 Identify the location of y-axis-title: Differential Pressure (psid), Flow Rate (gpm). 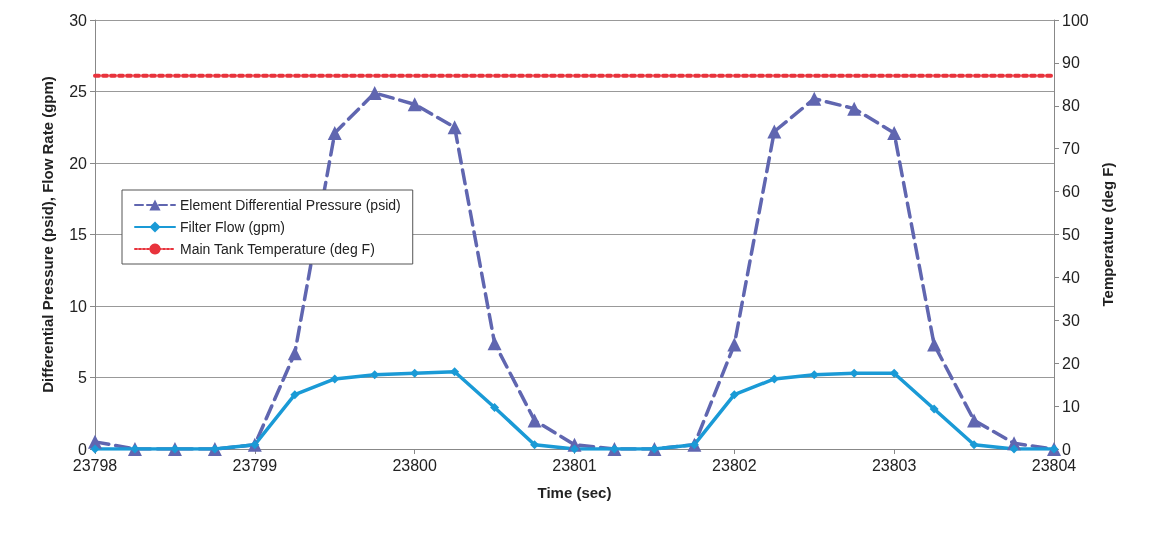
(47, 234).